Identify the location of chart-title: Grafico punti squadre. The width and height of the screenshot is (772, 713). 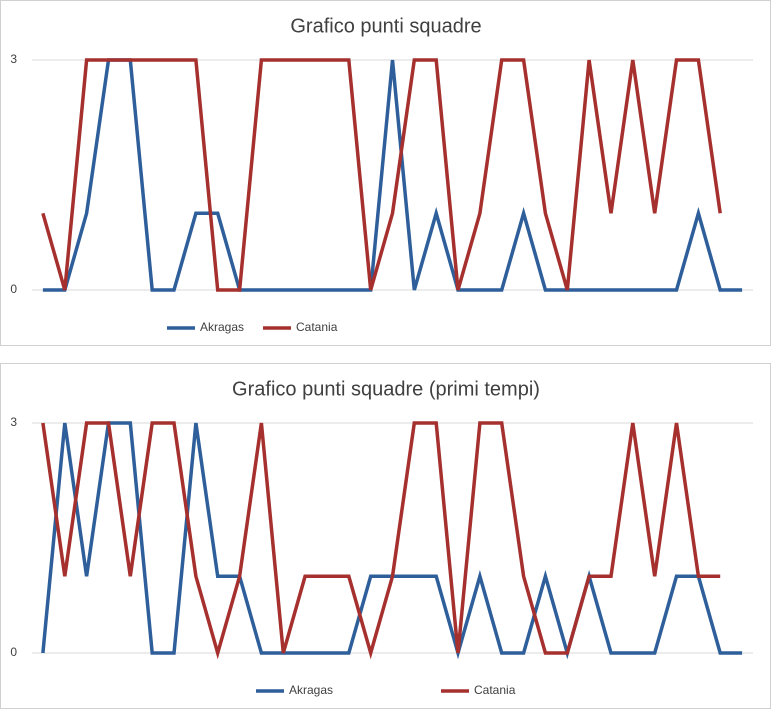
(385, 26).